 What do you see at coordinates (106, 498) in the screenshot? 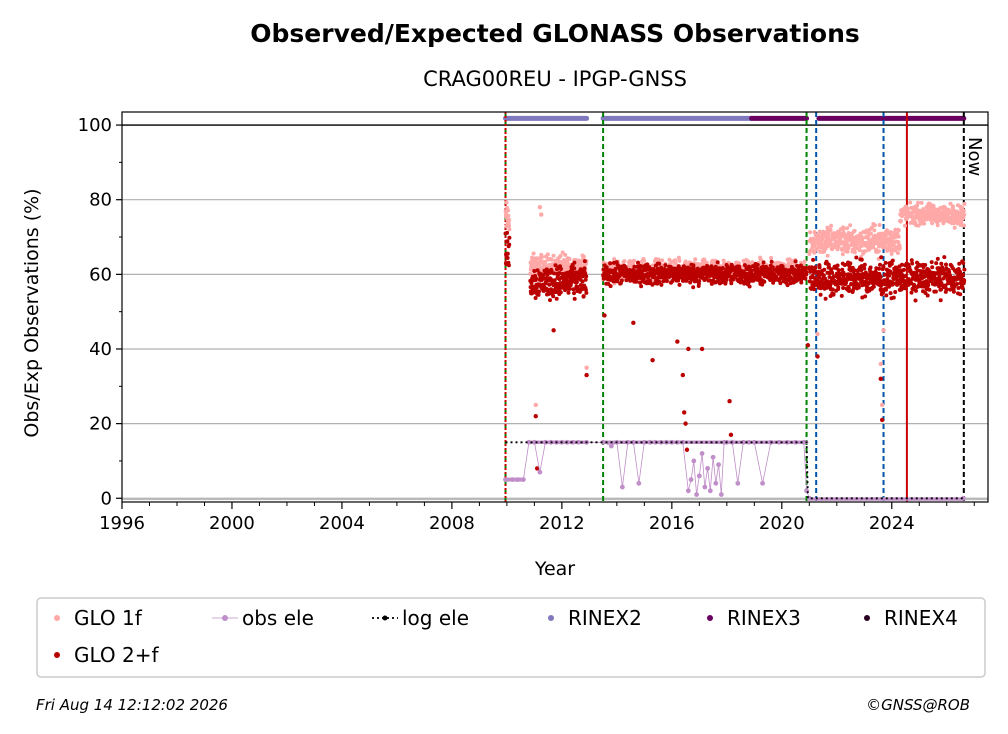
I see `y-tick-label-0: 0` at bounding box center [106, 498].